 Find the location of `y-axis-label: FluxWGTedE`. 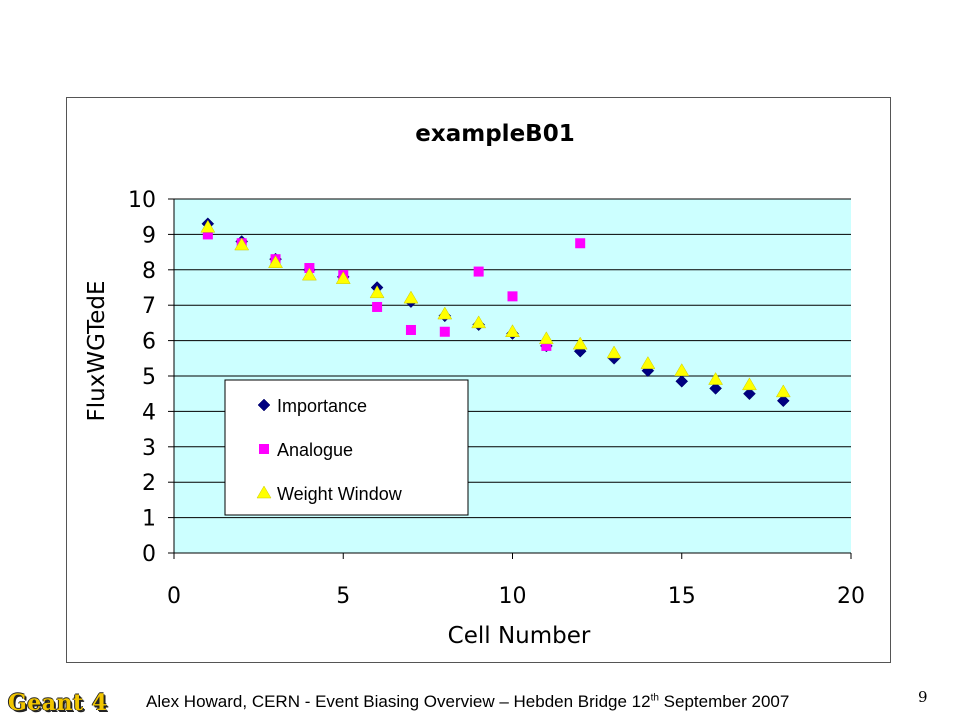

y-axis-label: FluxWGTedE is located at coordinates (97, 351).